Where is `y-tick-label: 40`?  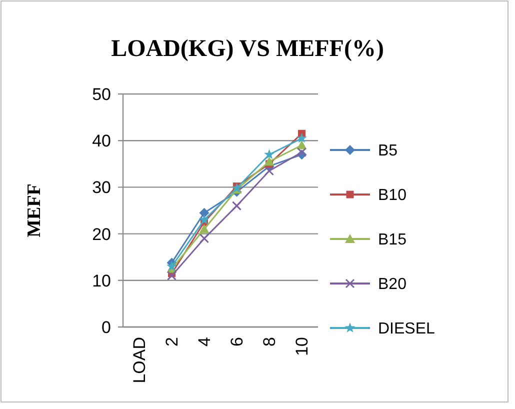
y-tick-label: 40 is located at coordinates (101, 141).